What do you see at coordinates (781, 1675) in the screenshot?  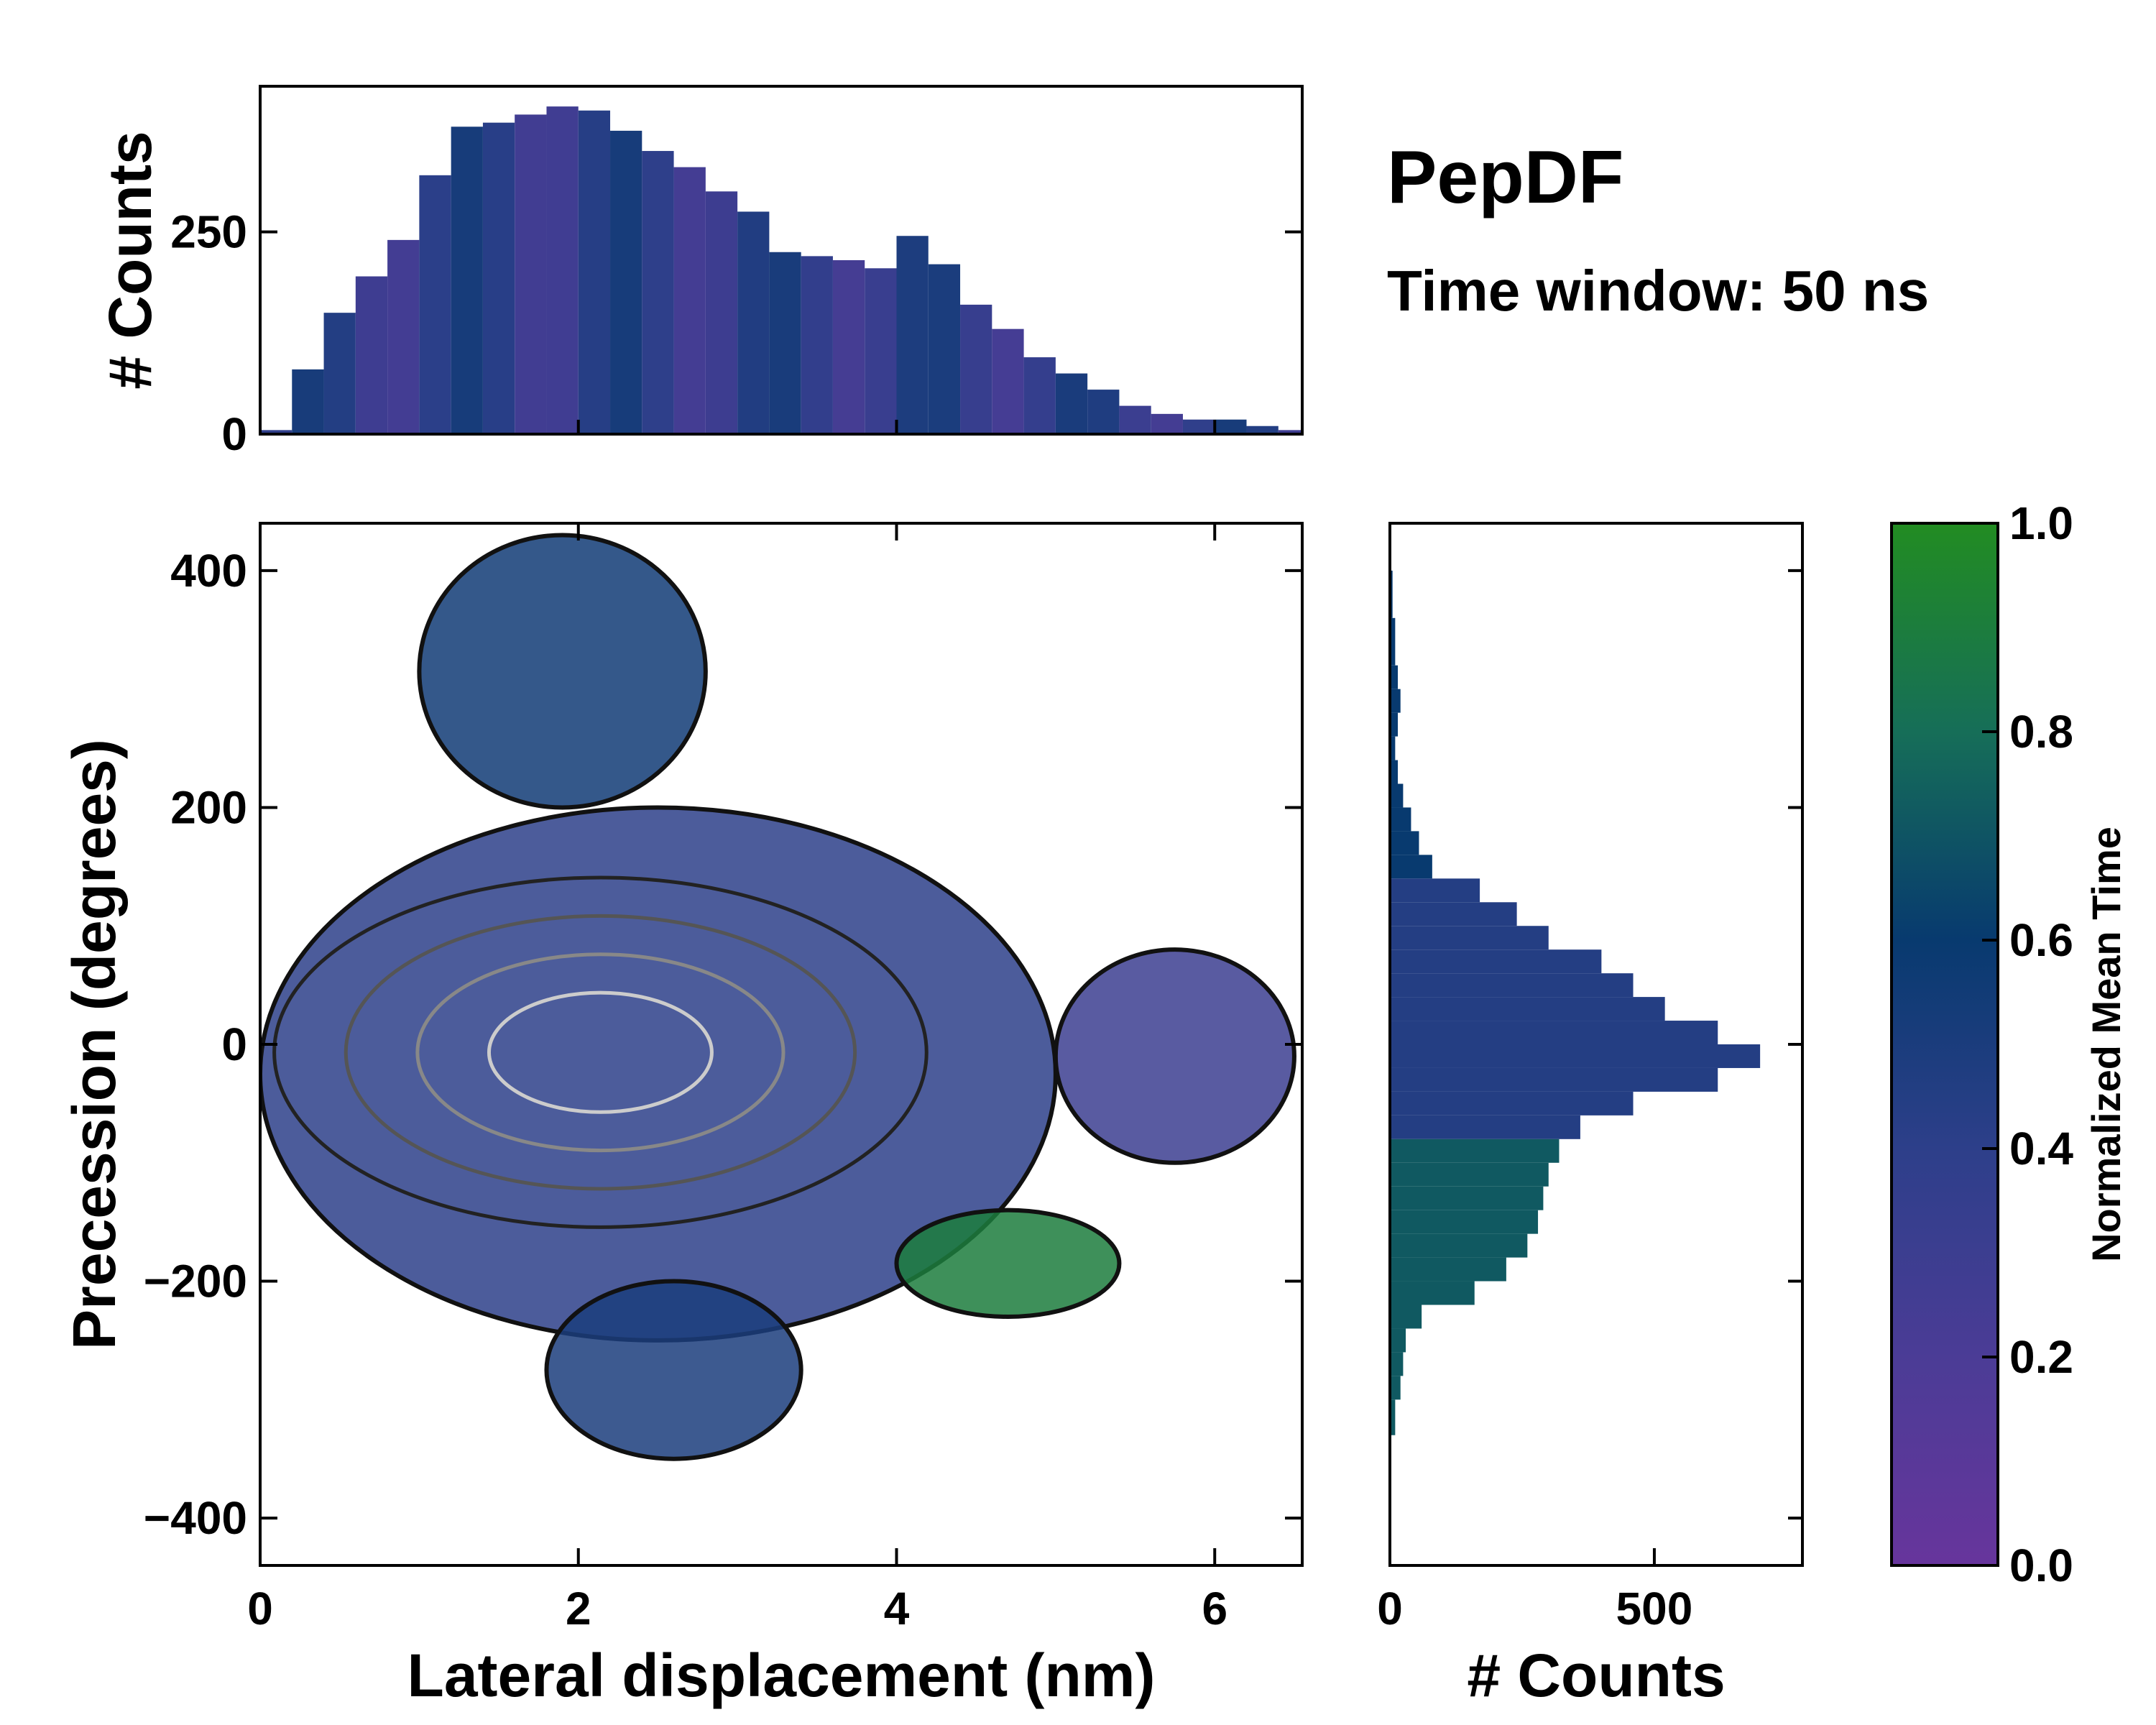 I see `main-xlabel: Lateral displacement (nm)` at bounding box center [781, 1675].